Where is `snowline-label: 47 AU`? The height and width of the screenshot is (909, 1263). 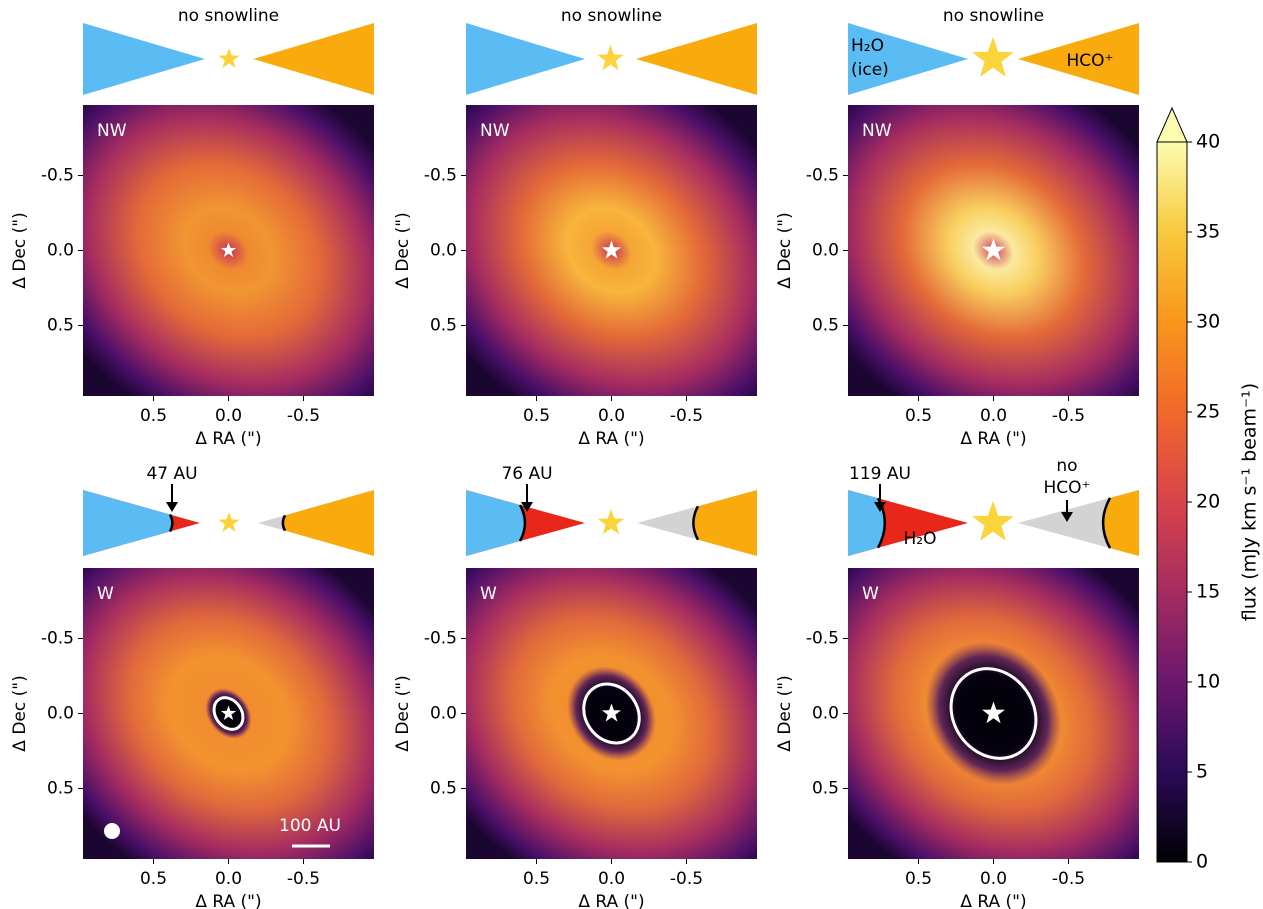
snowline-label: 47 AU is located at coordinates (171, 474).